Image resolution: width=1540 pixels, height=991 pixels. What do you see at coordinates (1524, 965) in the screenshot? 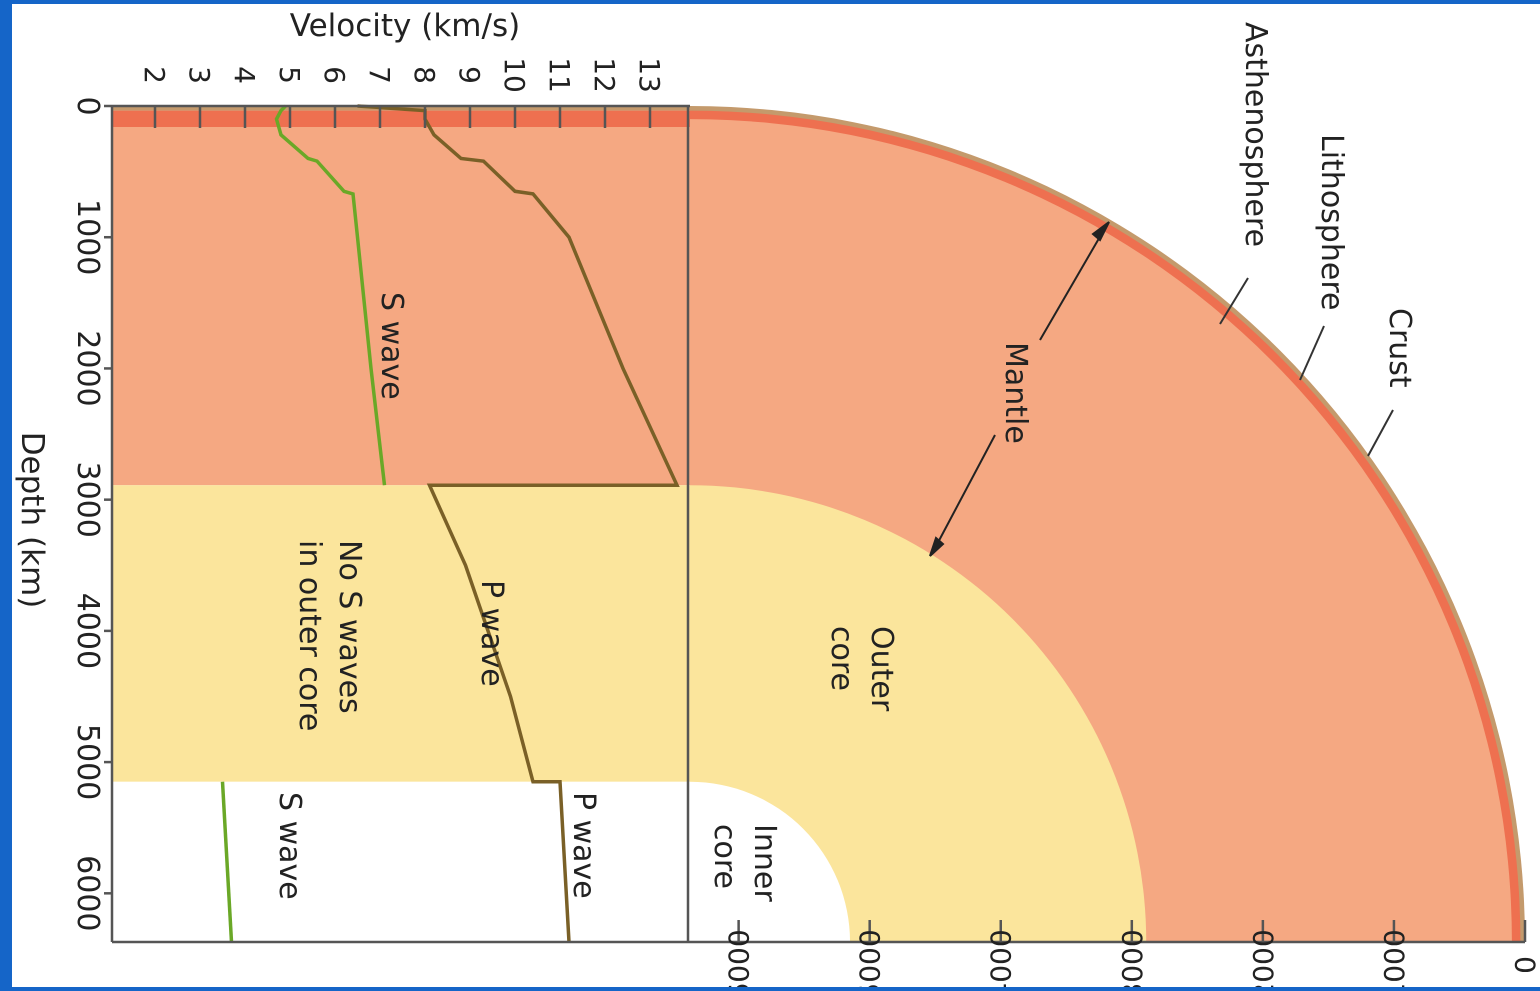
I see `radius-tick-label: 0` at bounding box center [1524, 965].